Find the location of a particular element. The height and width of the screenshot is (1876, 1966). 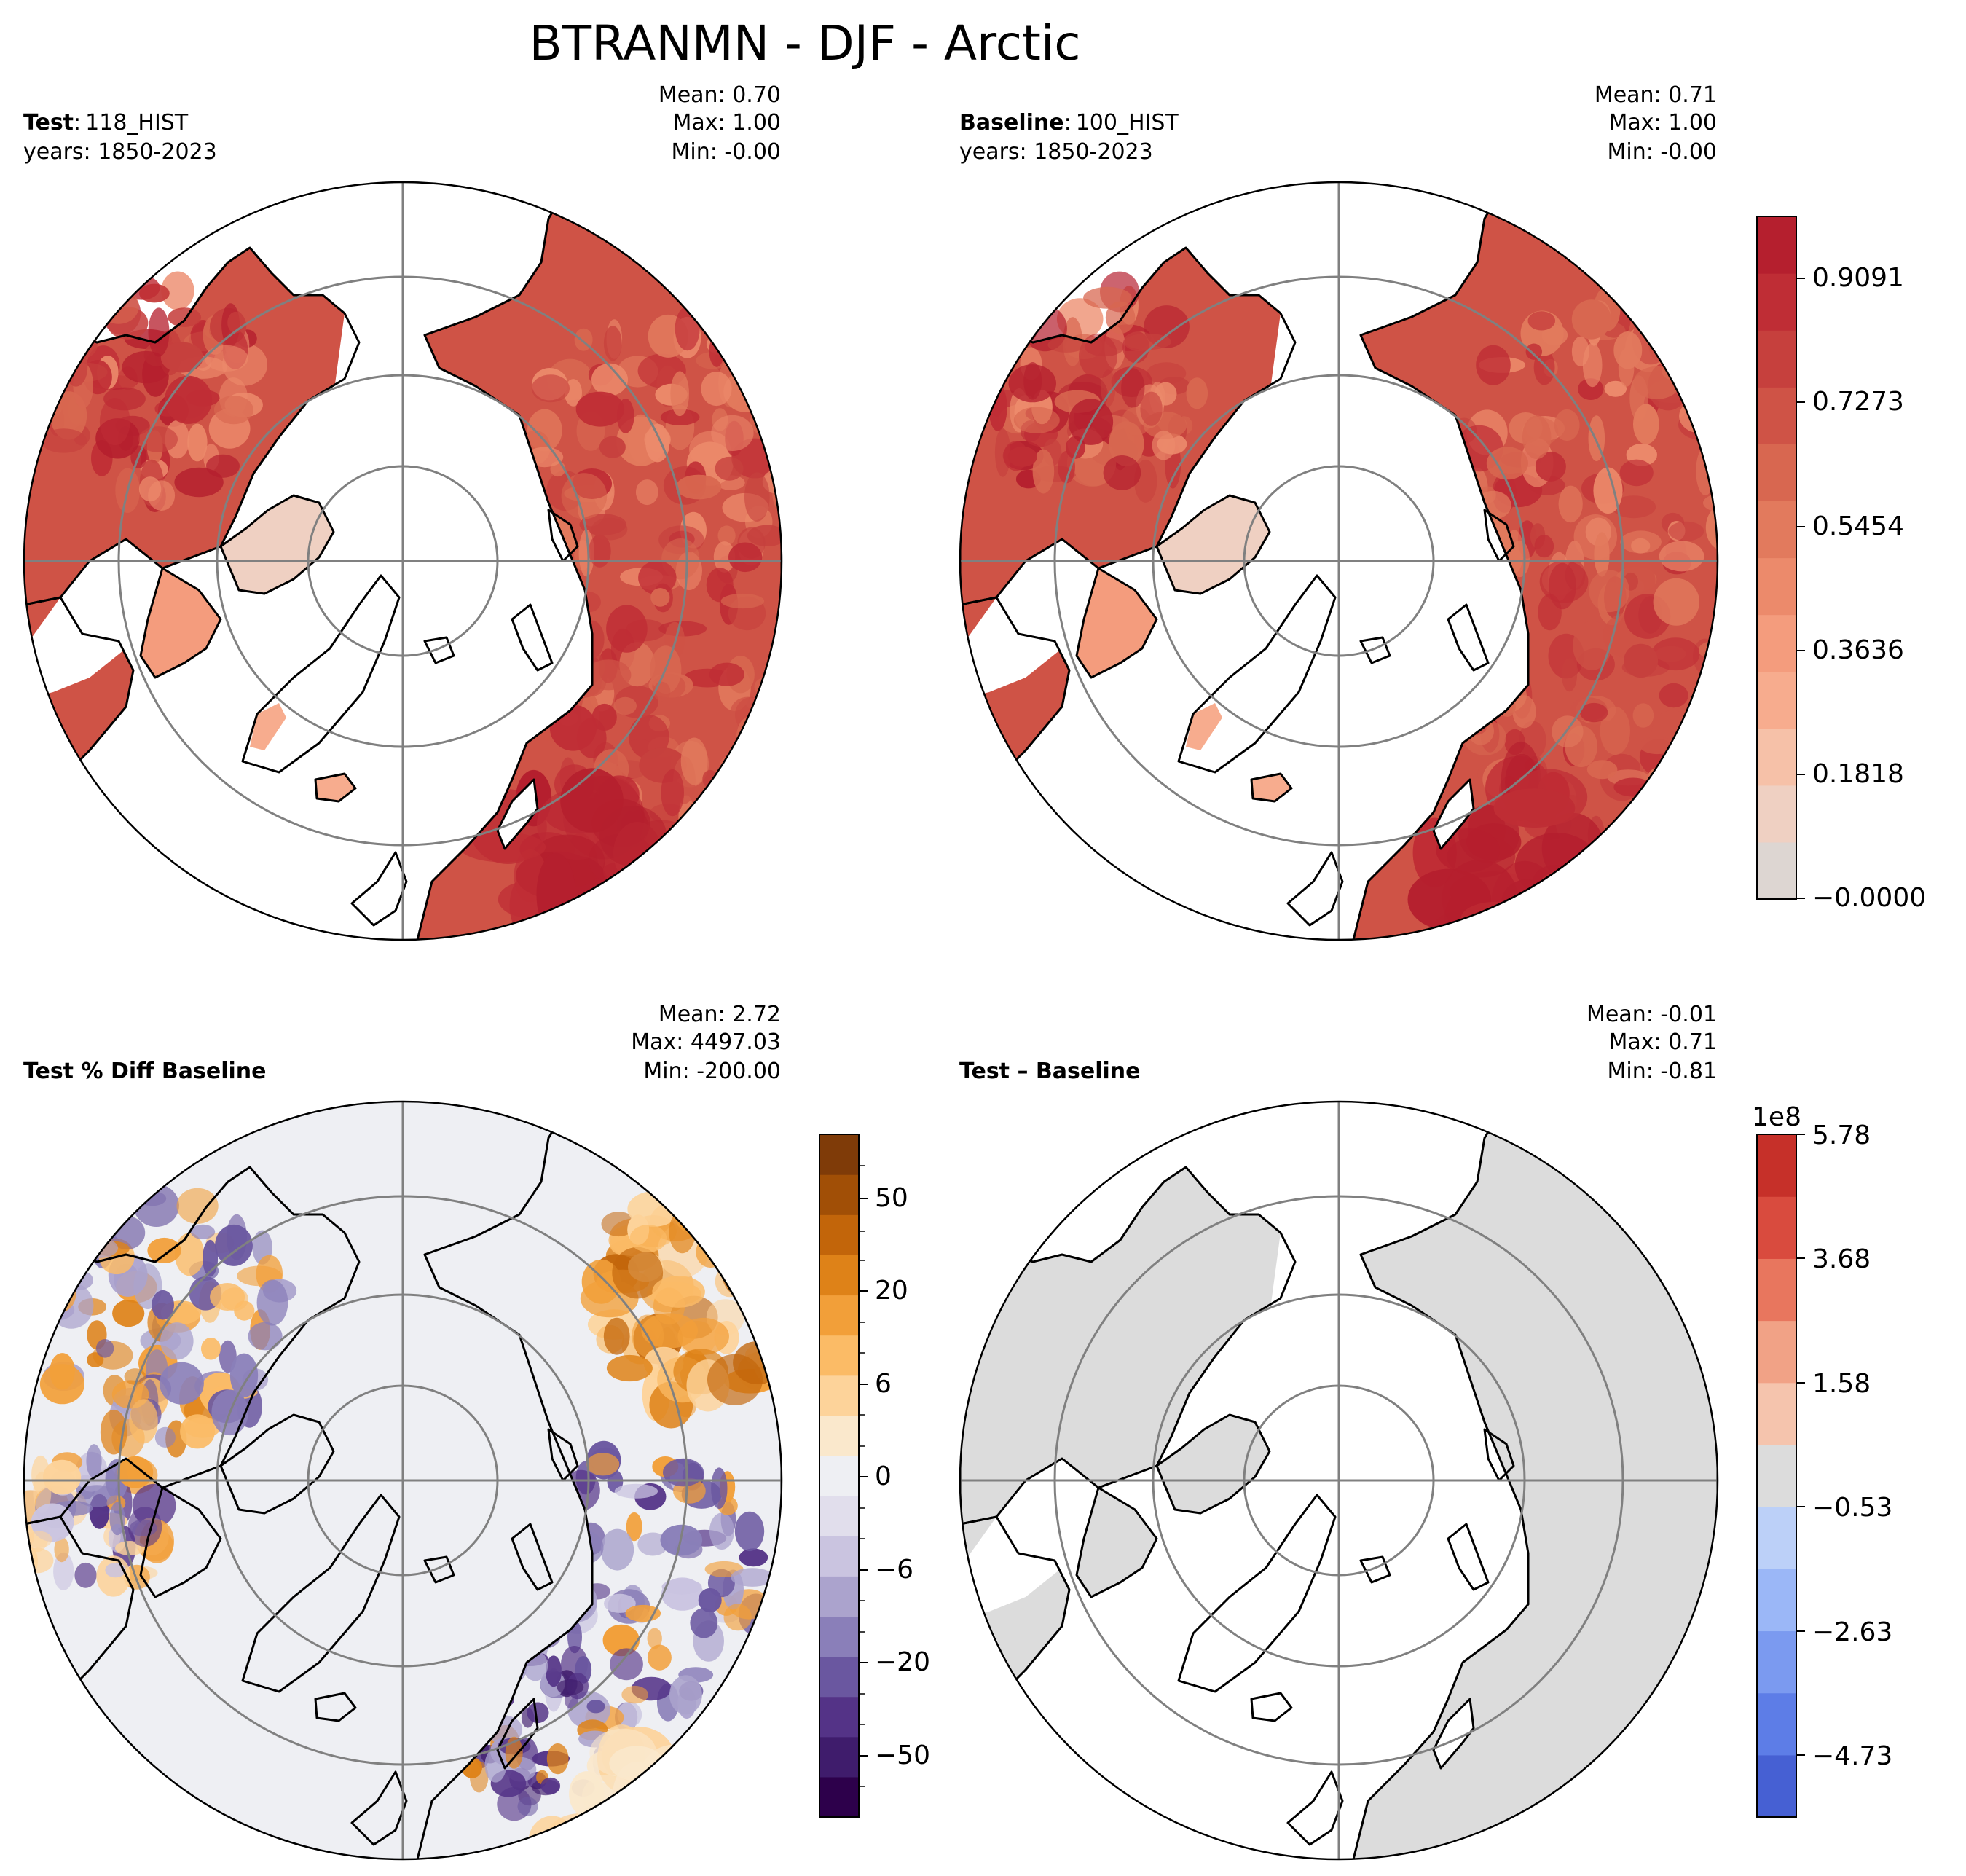

coastline-taimyr is located at coordinates (1499, 535).